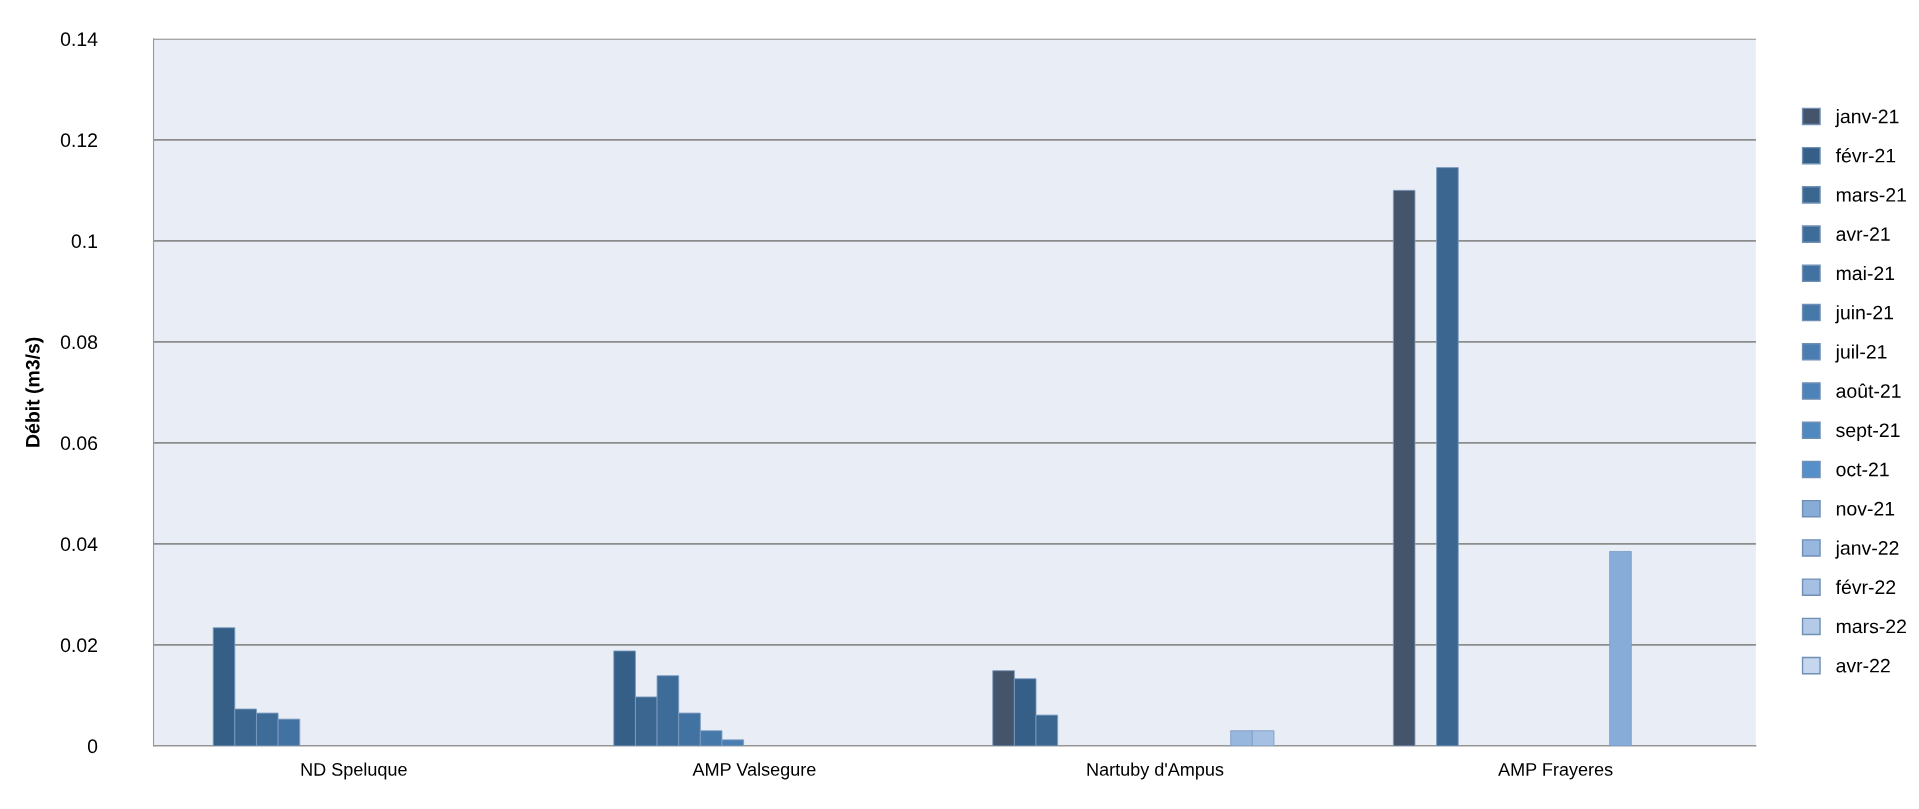  What do you see at coordinates (1155, 771) in the screenshot?
I see `x-tick-label: Nartuby d'Ampus` at bounding box center [1155, 771].